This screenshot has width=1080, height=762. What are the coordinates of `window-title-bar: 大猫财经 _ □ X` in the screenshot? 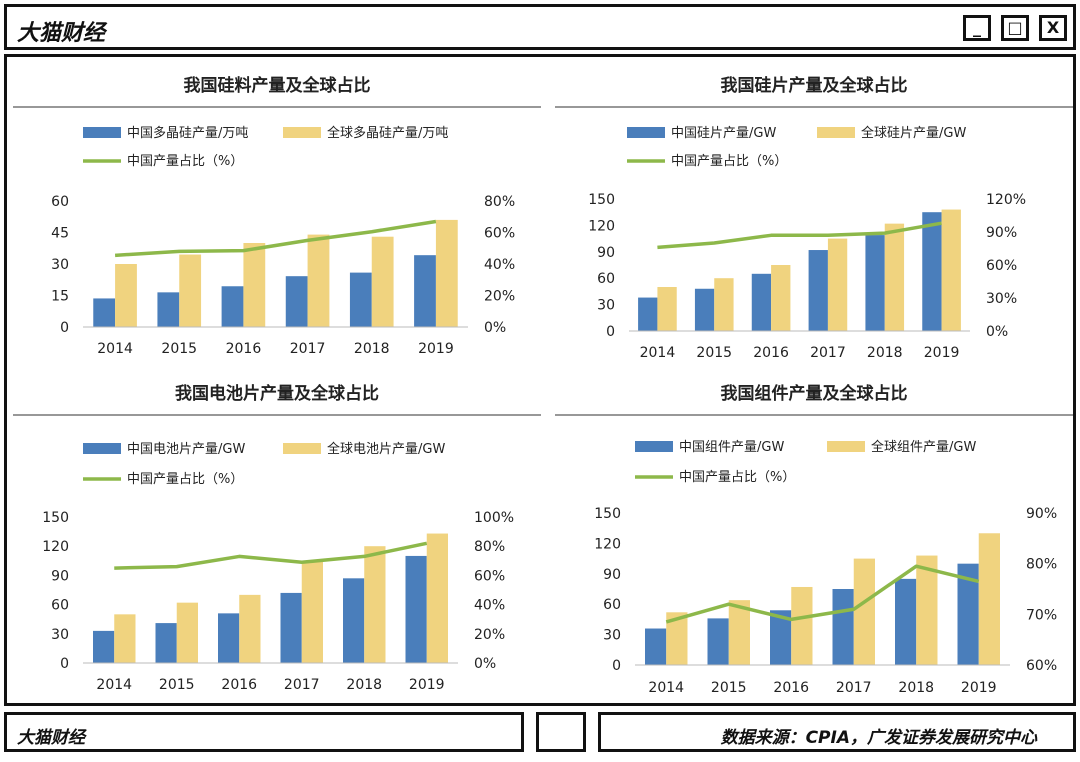 It's located at (540, 27).